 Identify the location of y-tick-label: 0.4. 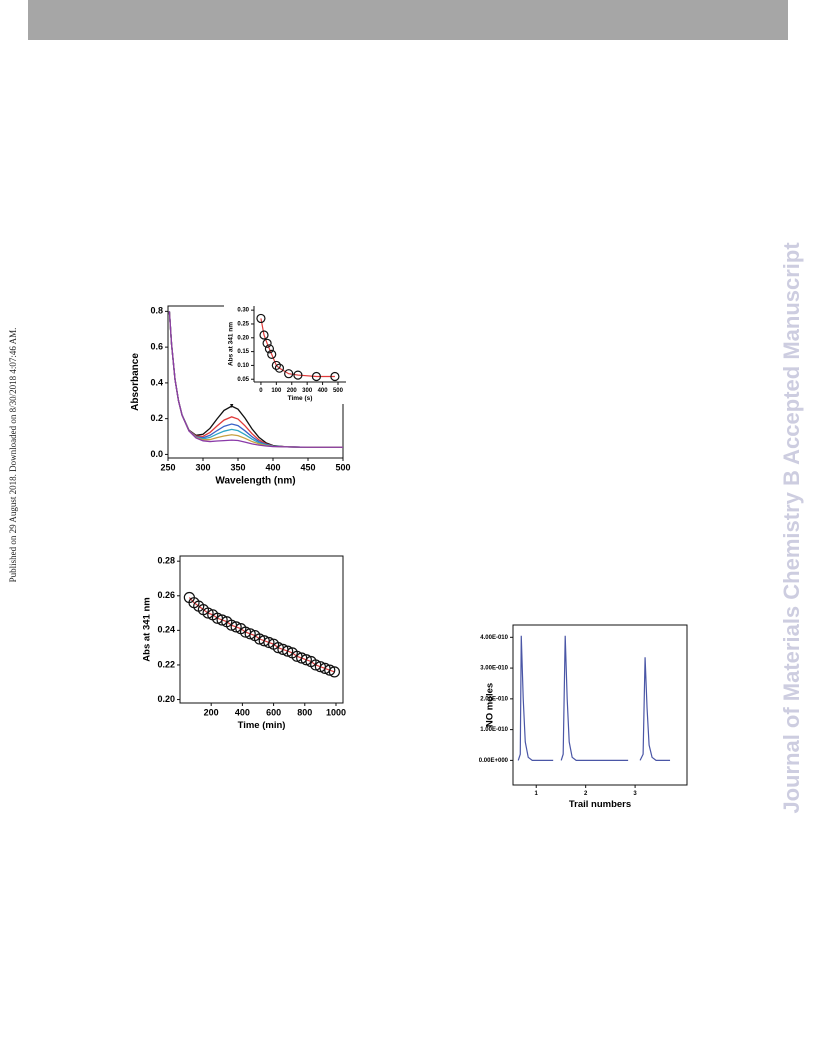
(156, 382).